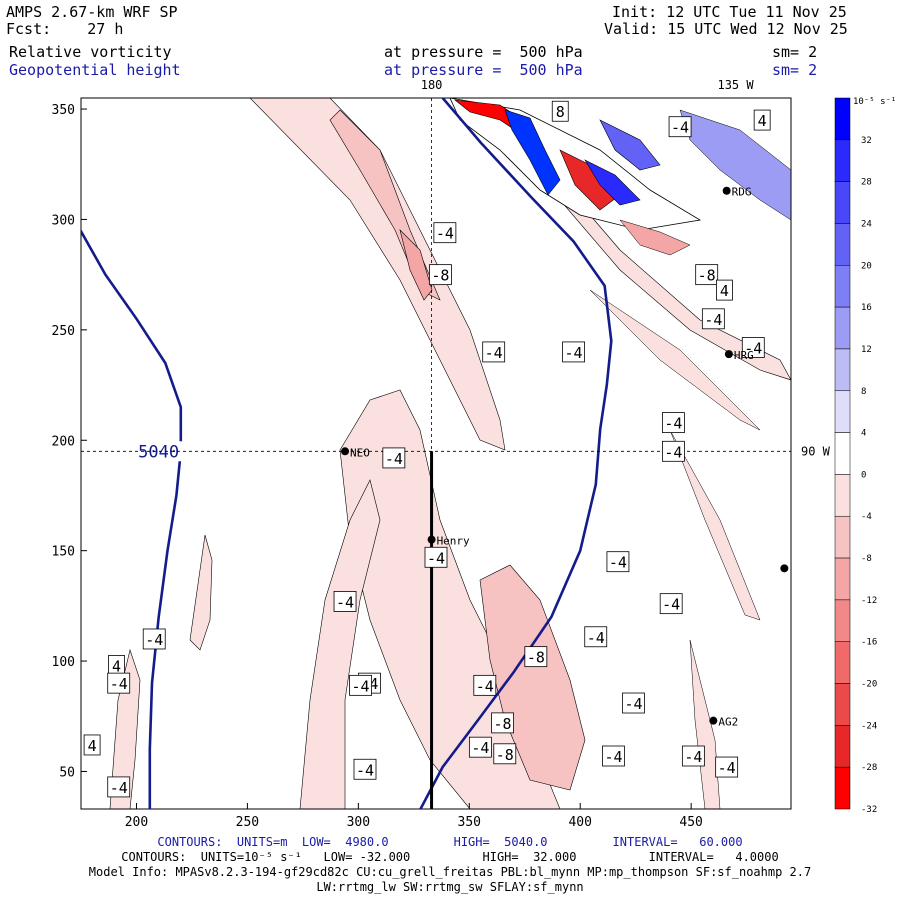 This screenshot has height=900, width=900. What do you see at coordinates (65, 29) in the screenshot?
I see `forecast-hour: Fcst: 27 h` at bounding box center [65, 29].